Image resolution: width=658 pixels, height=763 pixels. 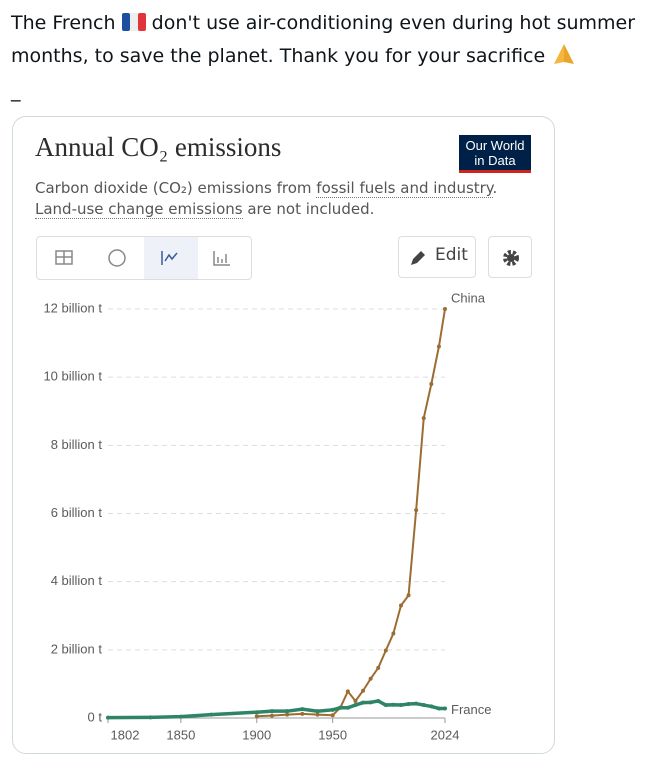 I want to click on post-text: The French, so click(x=63, y=23).